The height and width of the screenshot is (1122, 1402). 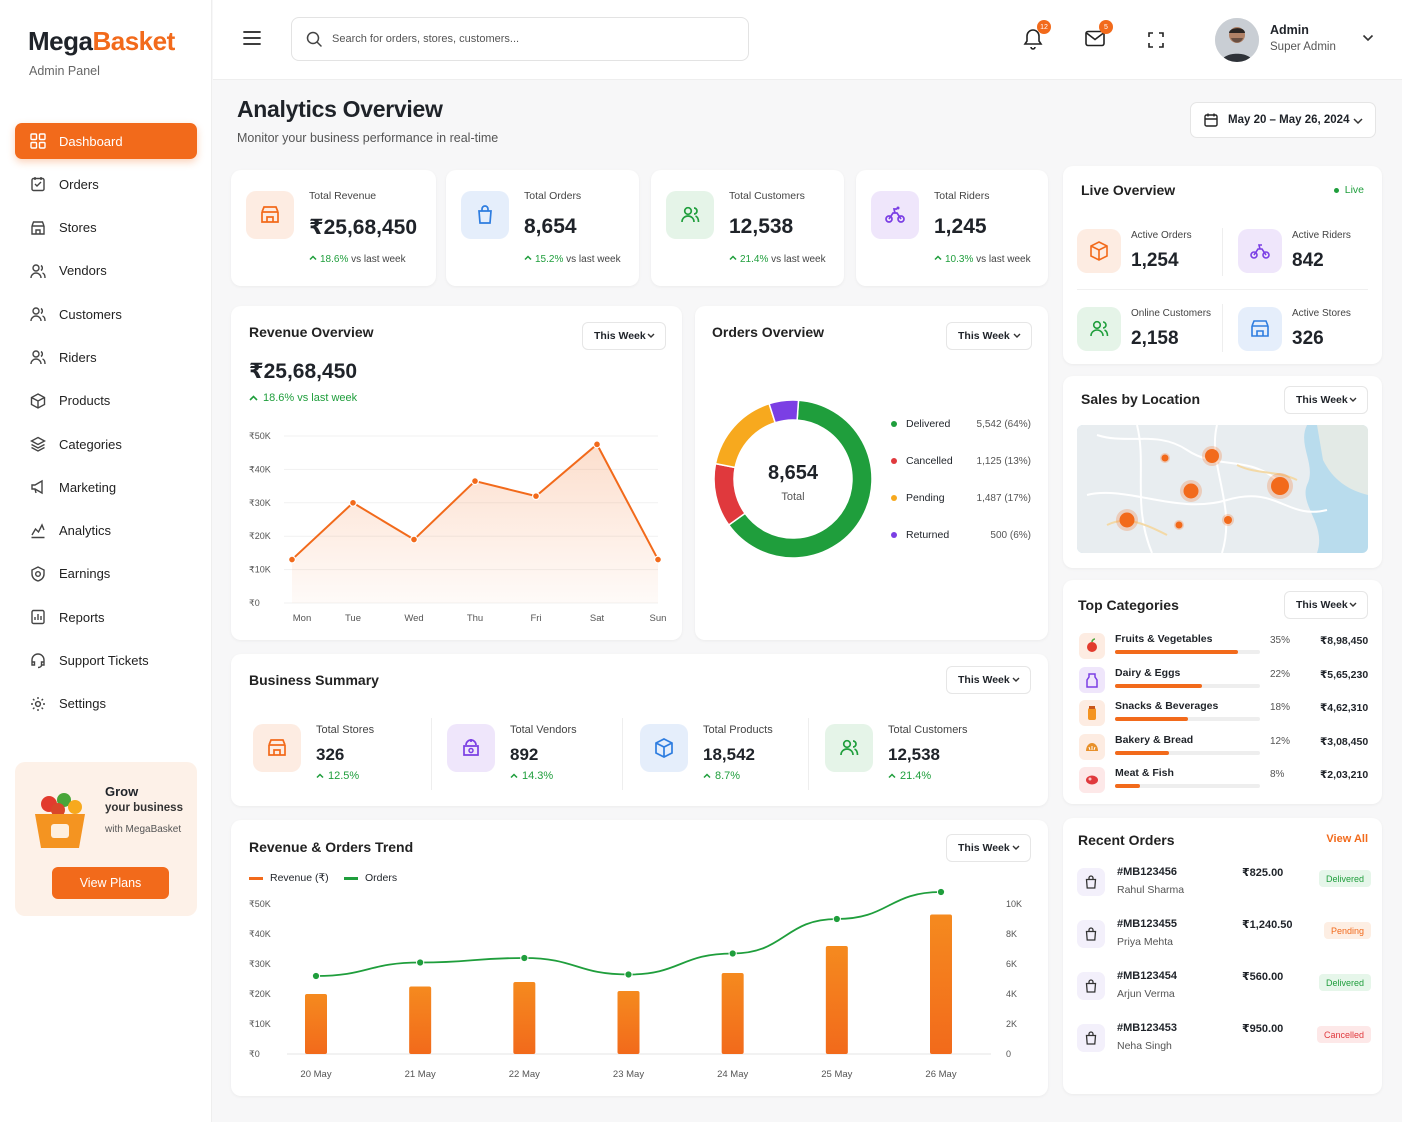 What do you see at coordinates (270, 215) in the screenshot?
I see `kpi-icon-box` at bounding box center [270, 215].